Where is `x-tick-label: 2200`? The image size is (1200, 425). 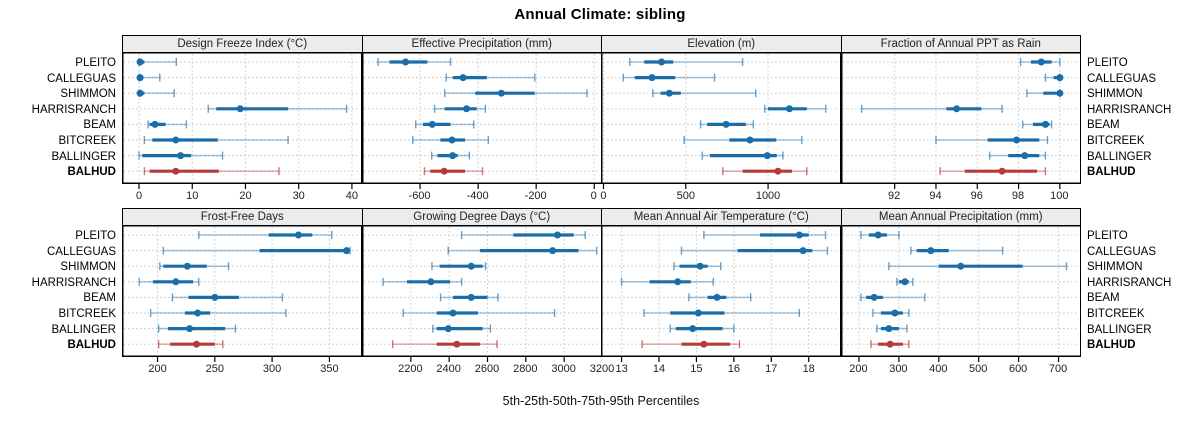
x-tick-label: 2200 is located at coordinates (410, 369).